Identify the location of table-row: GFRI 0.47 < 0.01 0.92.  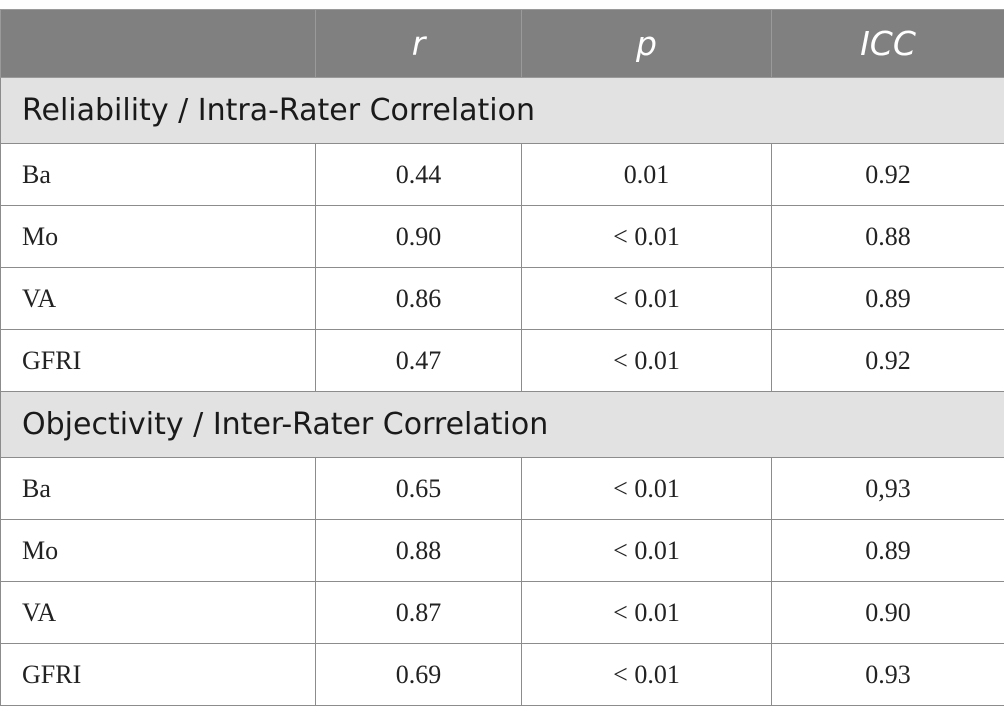
(502, 360).